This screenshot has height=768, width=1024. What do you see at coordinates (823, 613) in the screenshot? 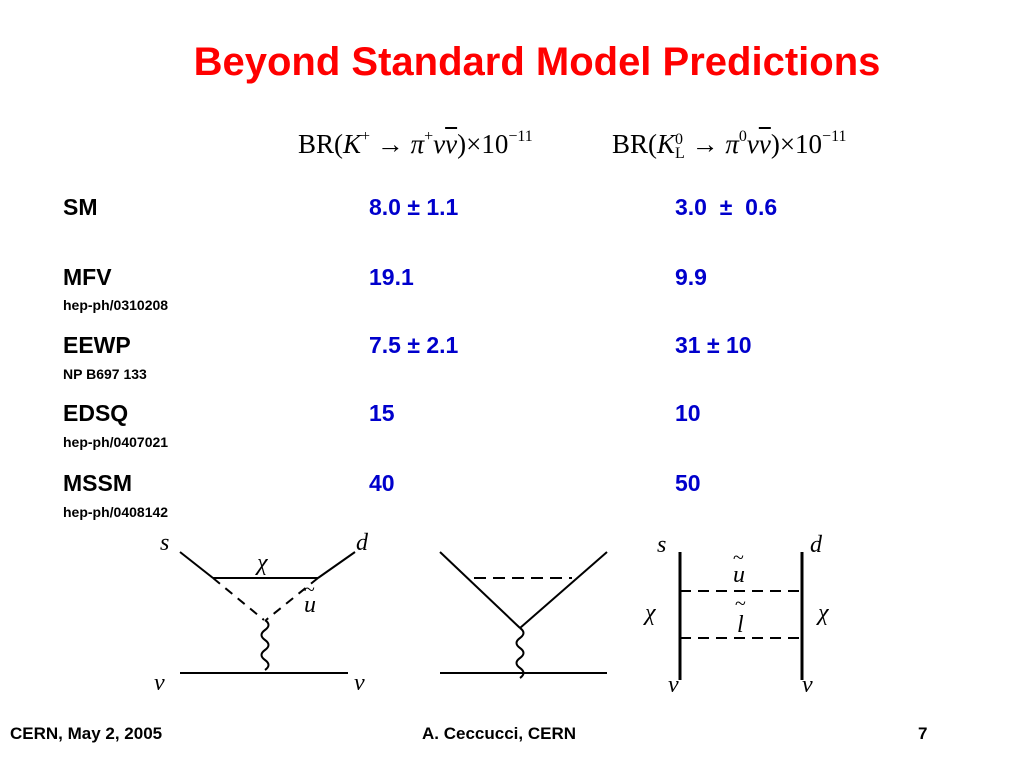
I see `label-chi-right: χ` at bounding box center [823, 613].